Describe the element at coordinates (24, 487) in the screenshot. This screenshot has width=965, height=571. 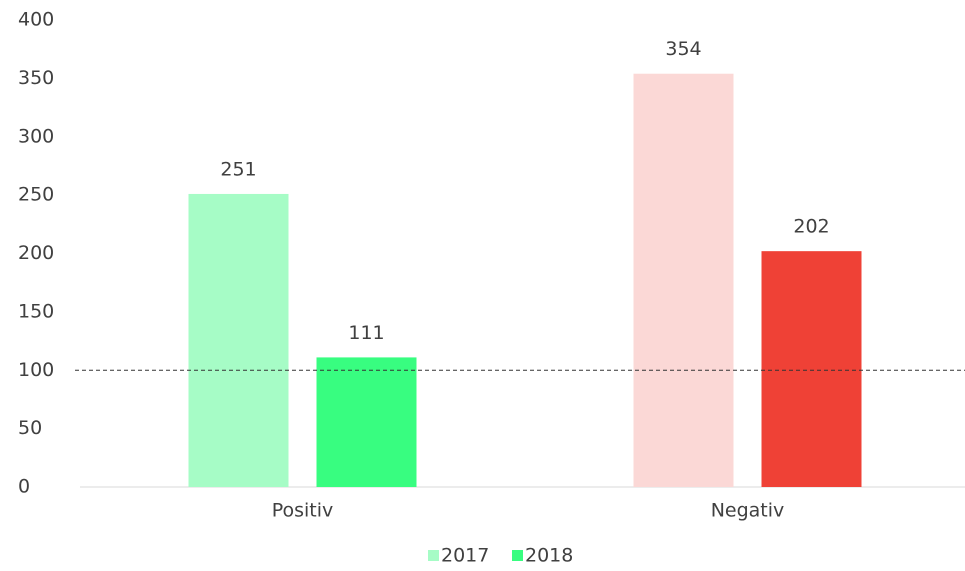
I see `y-tick-label: 0` at that location.